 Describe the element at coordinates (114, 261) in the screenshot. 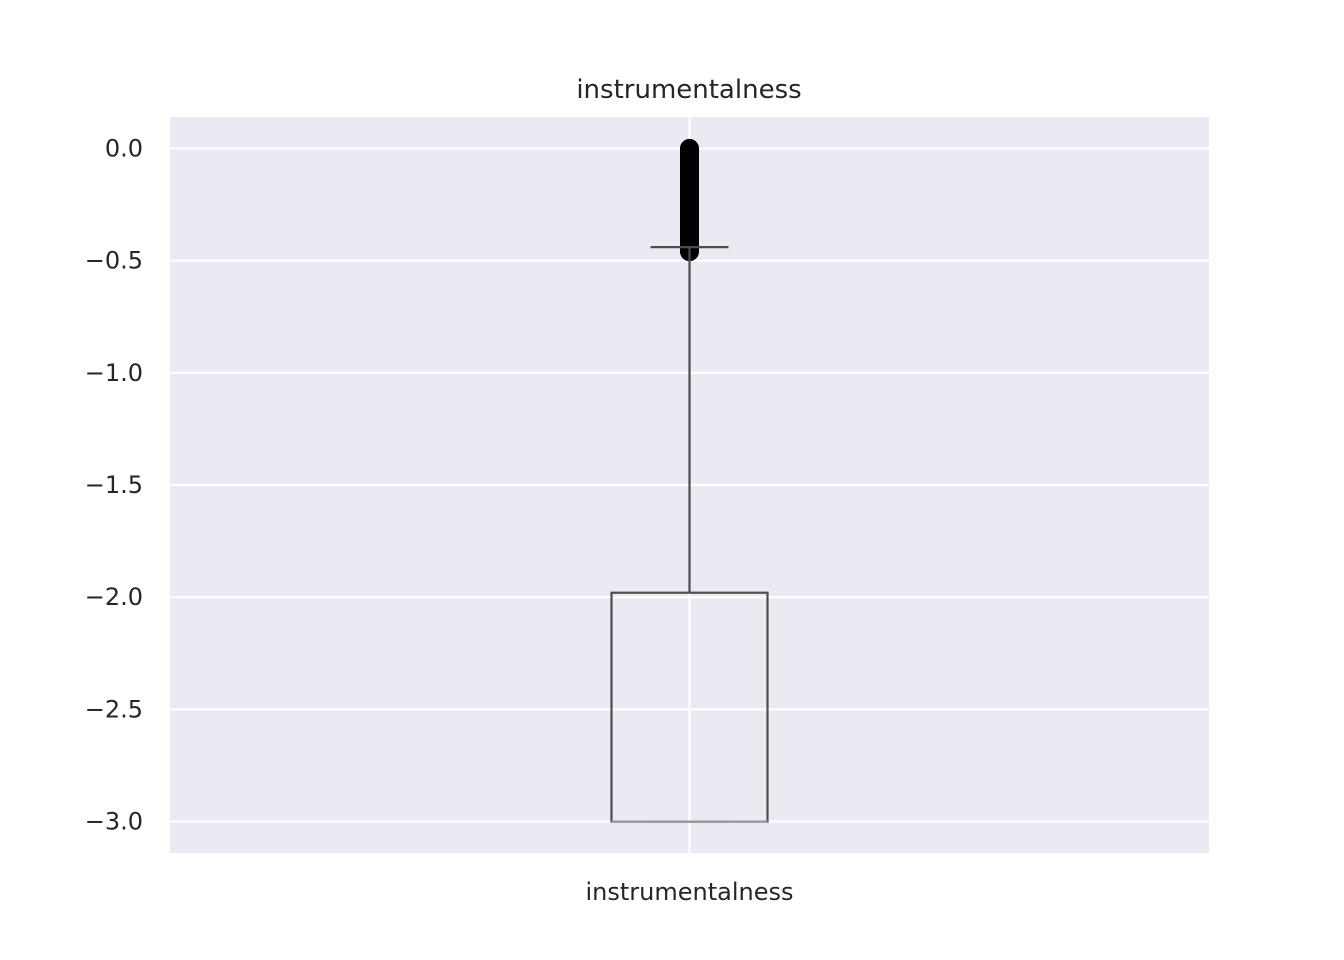

I see `y-tick-label: −0.5` at that location.